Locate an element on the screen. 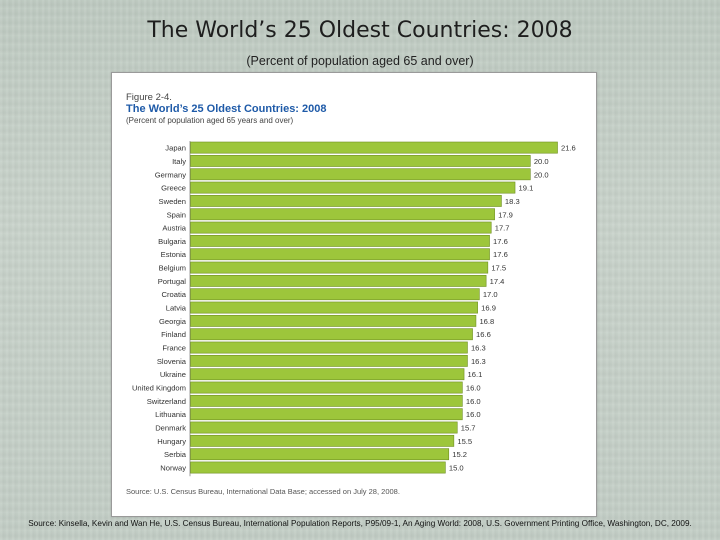 The image size is (720, 540). data-label-belgium: 17.5 is located at coordinates (498, 268).